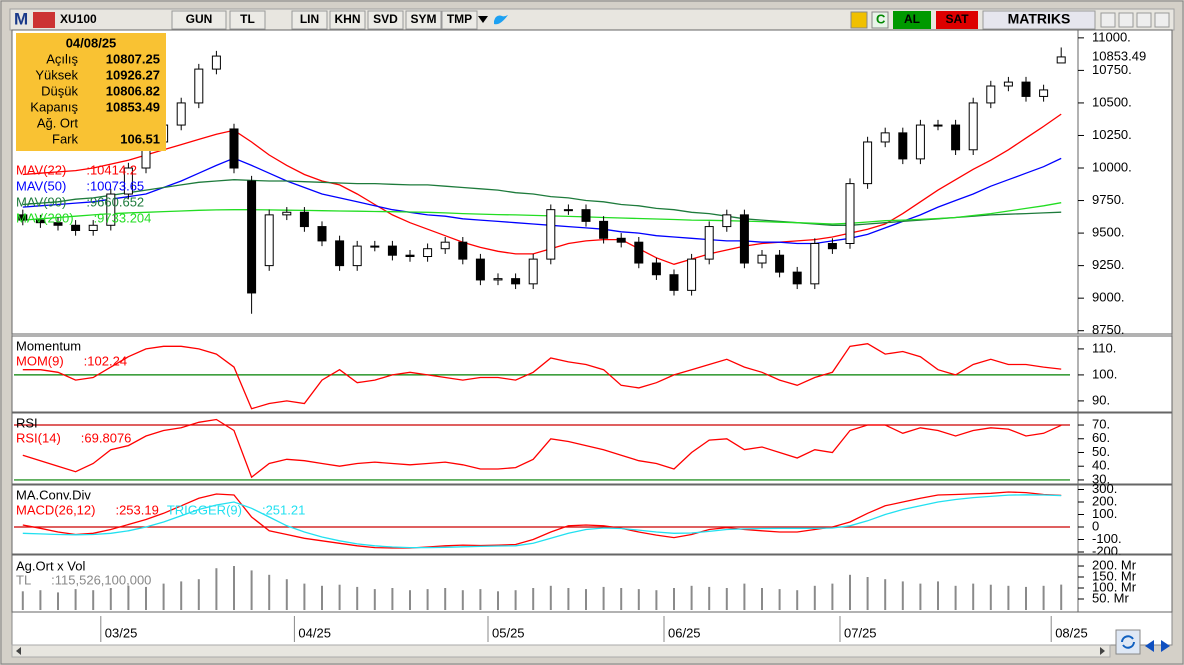  I want to click on toolbar-button-label: TMP, so click(459, 19).